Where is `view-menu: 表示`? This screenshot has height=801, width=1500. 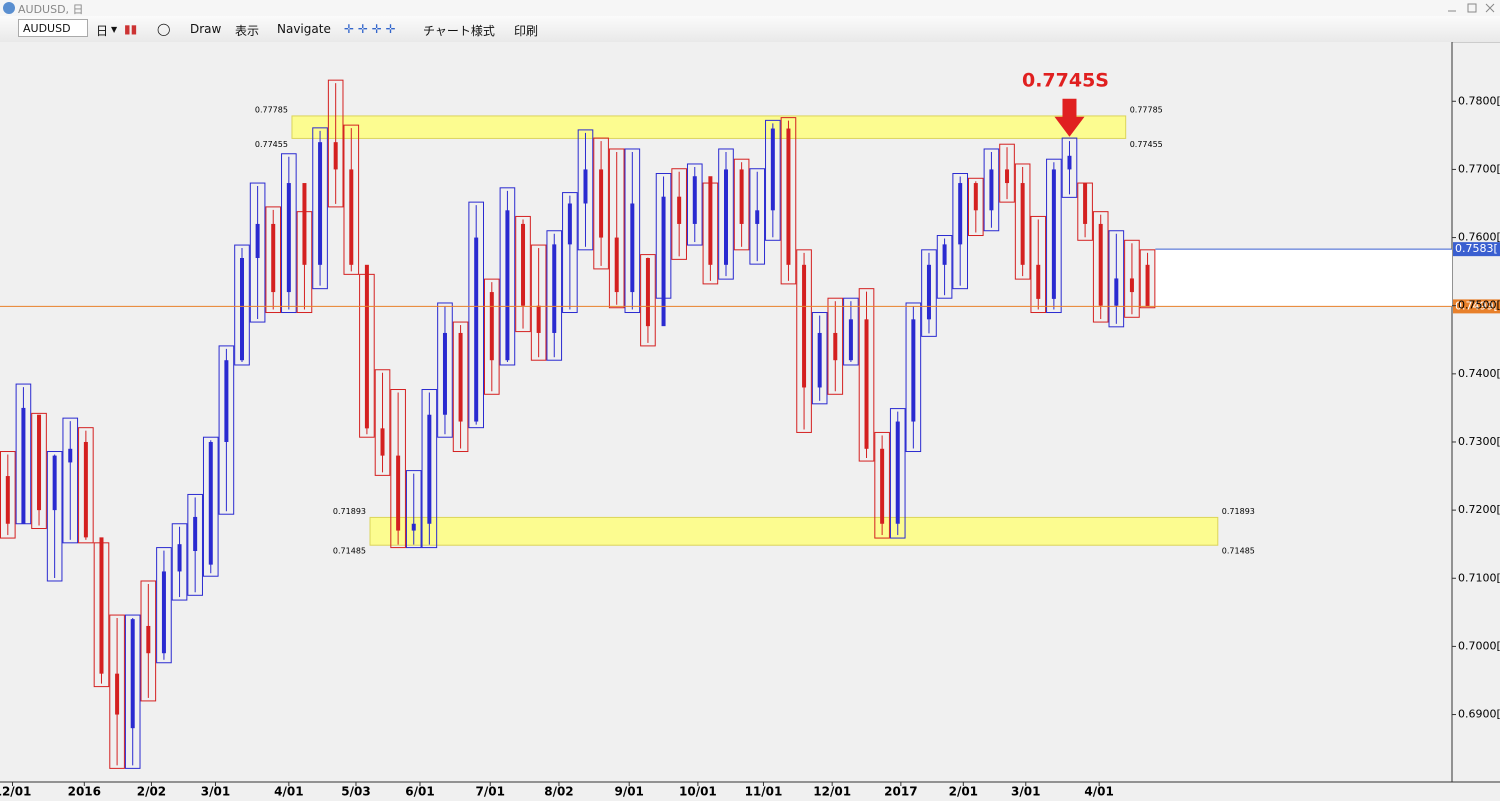 view-menu: 表示 is located at coordinates (247, 31).